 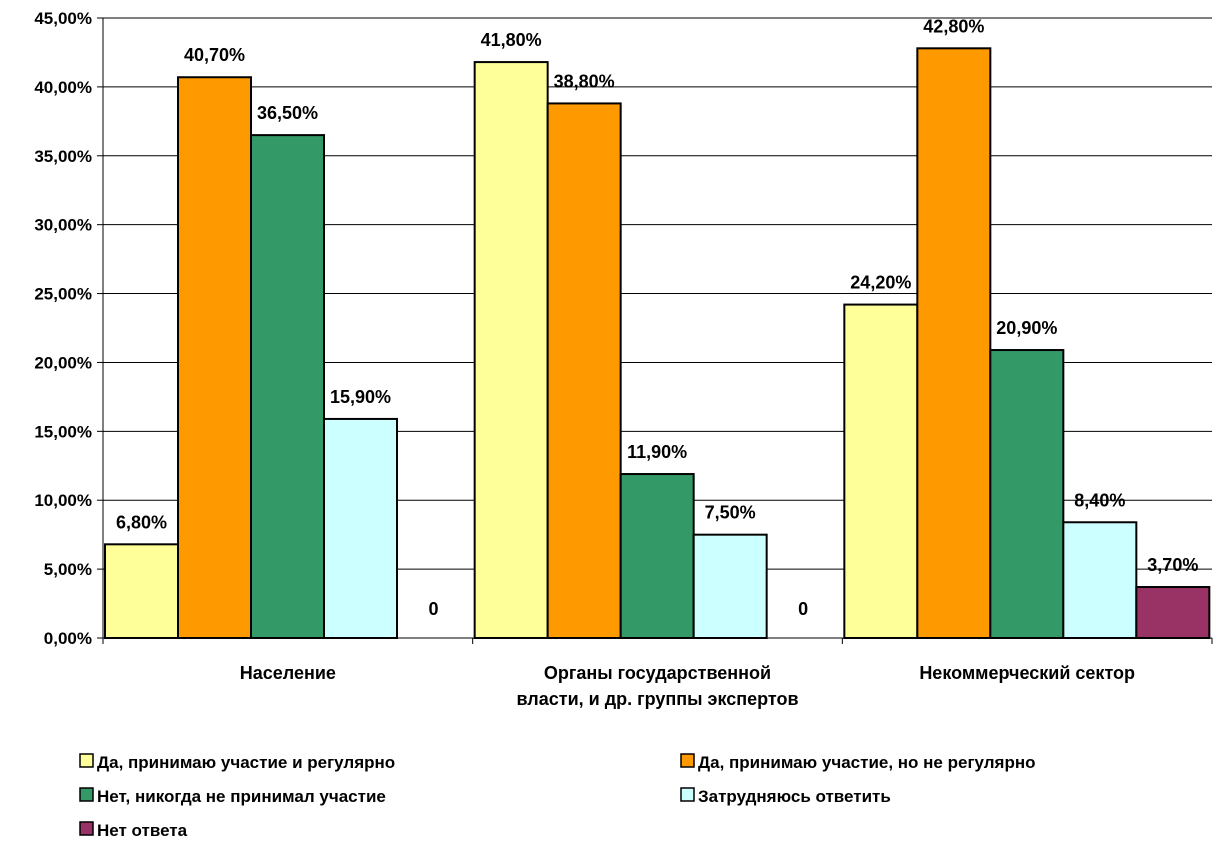 What do you see at coordinates (63, 500) in the screenshot?
I see `y-tick-label: 10,00%` at bounding box center [63, 500].